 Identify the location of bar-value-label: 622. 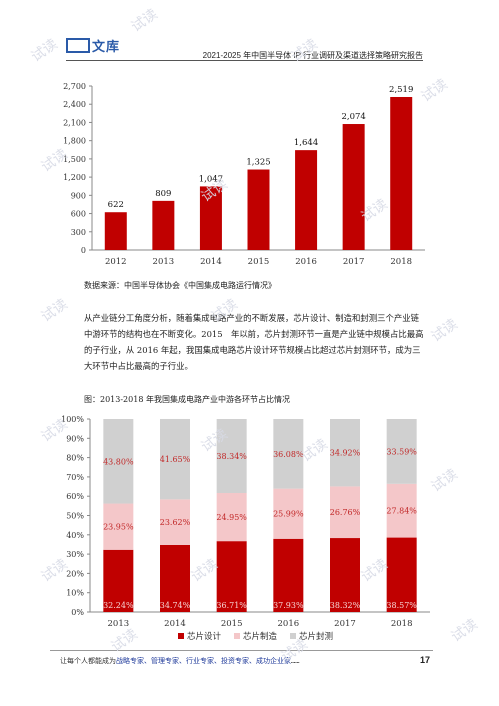
(116, 205).